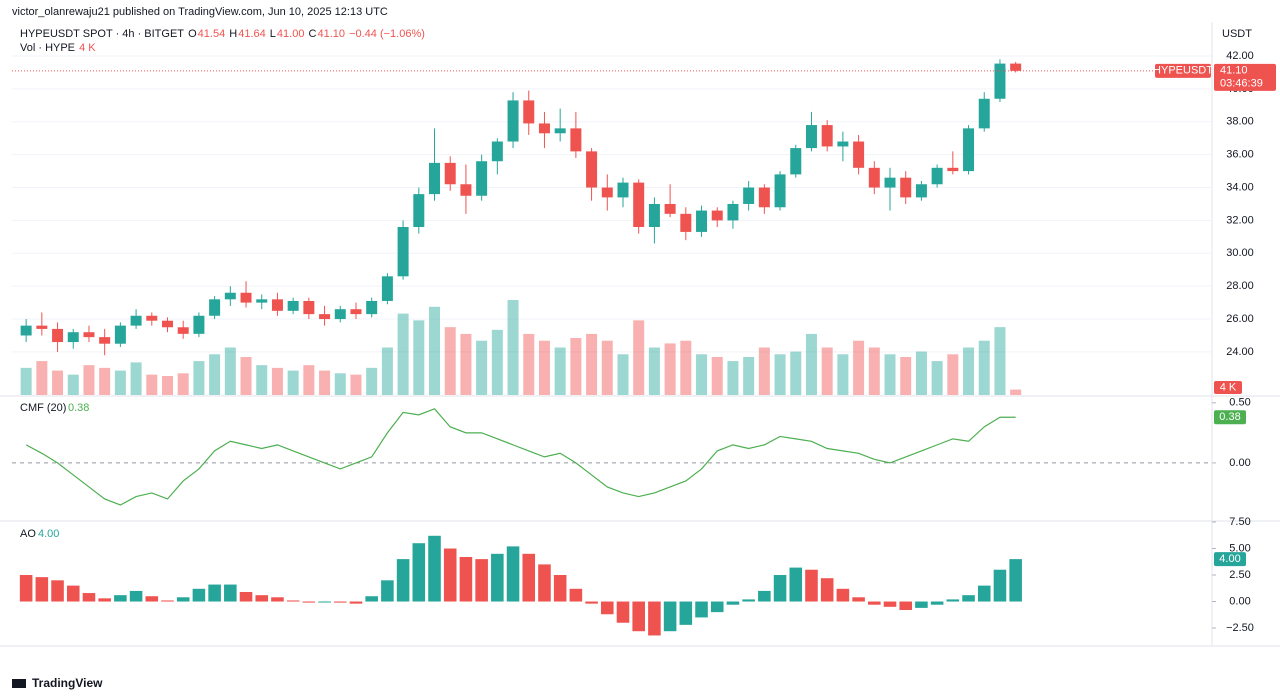 This screenshot has width=1280, height=696. What do you see at coordinates (387, 34) in the screenshot?
I see `change: −0.44 (−1.06%)` at bounding box center [387, 34].